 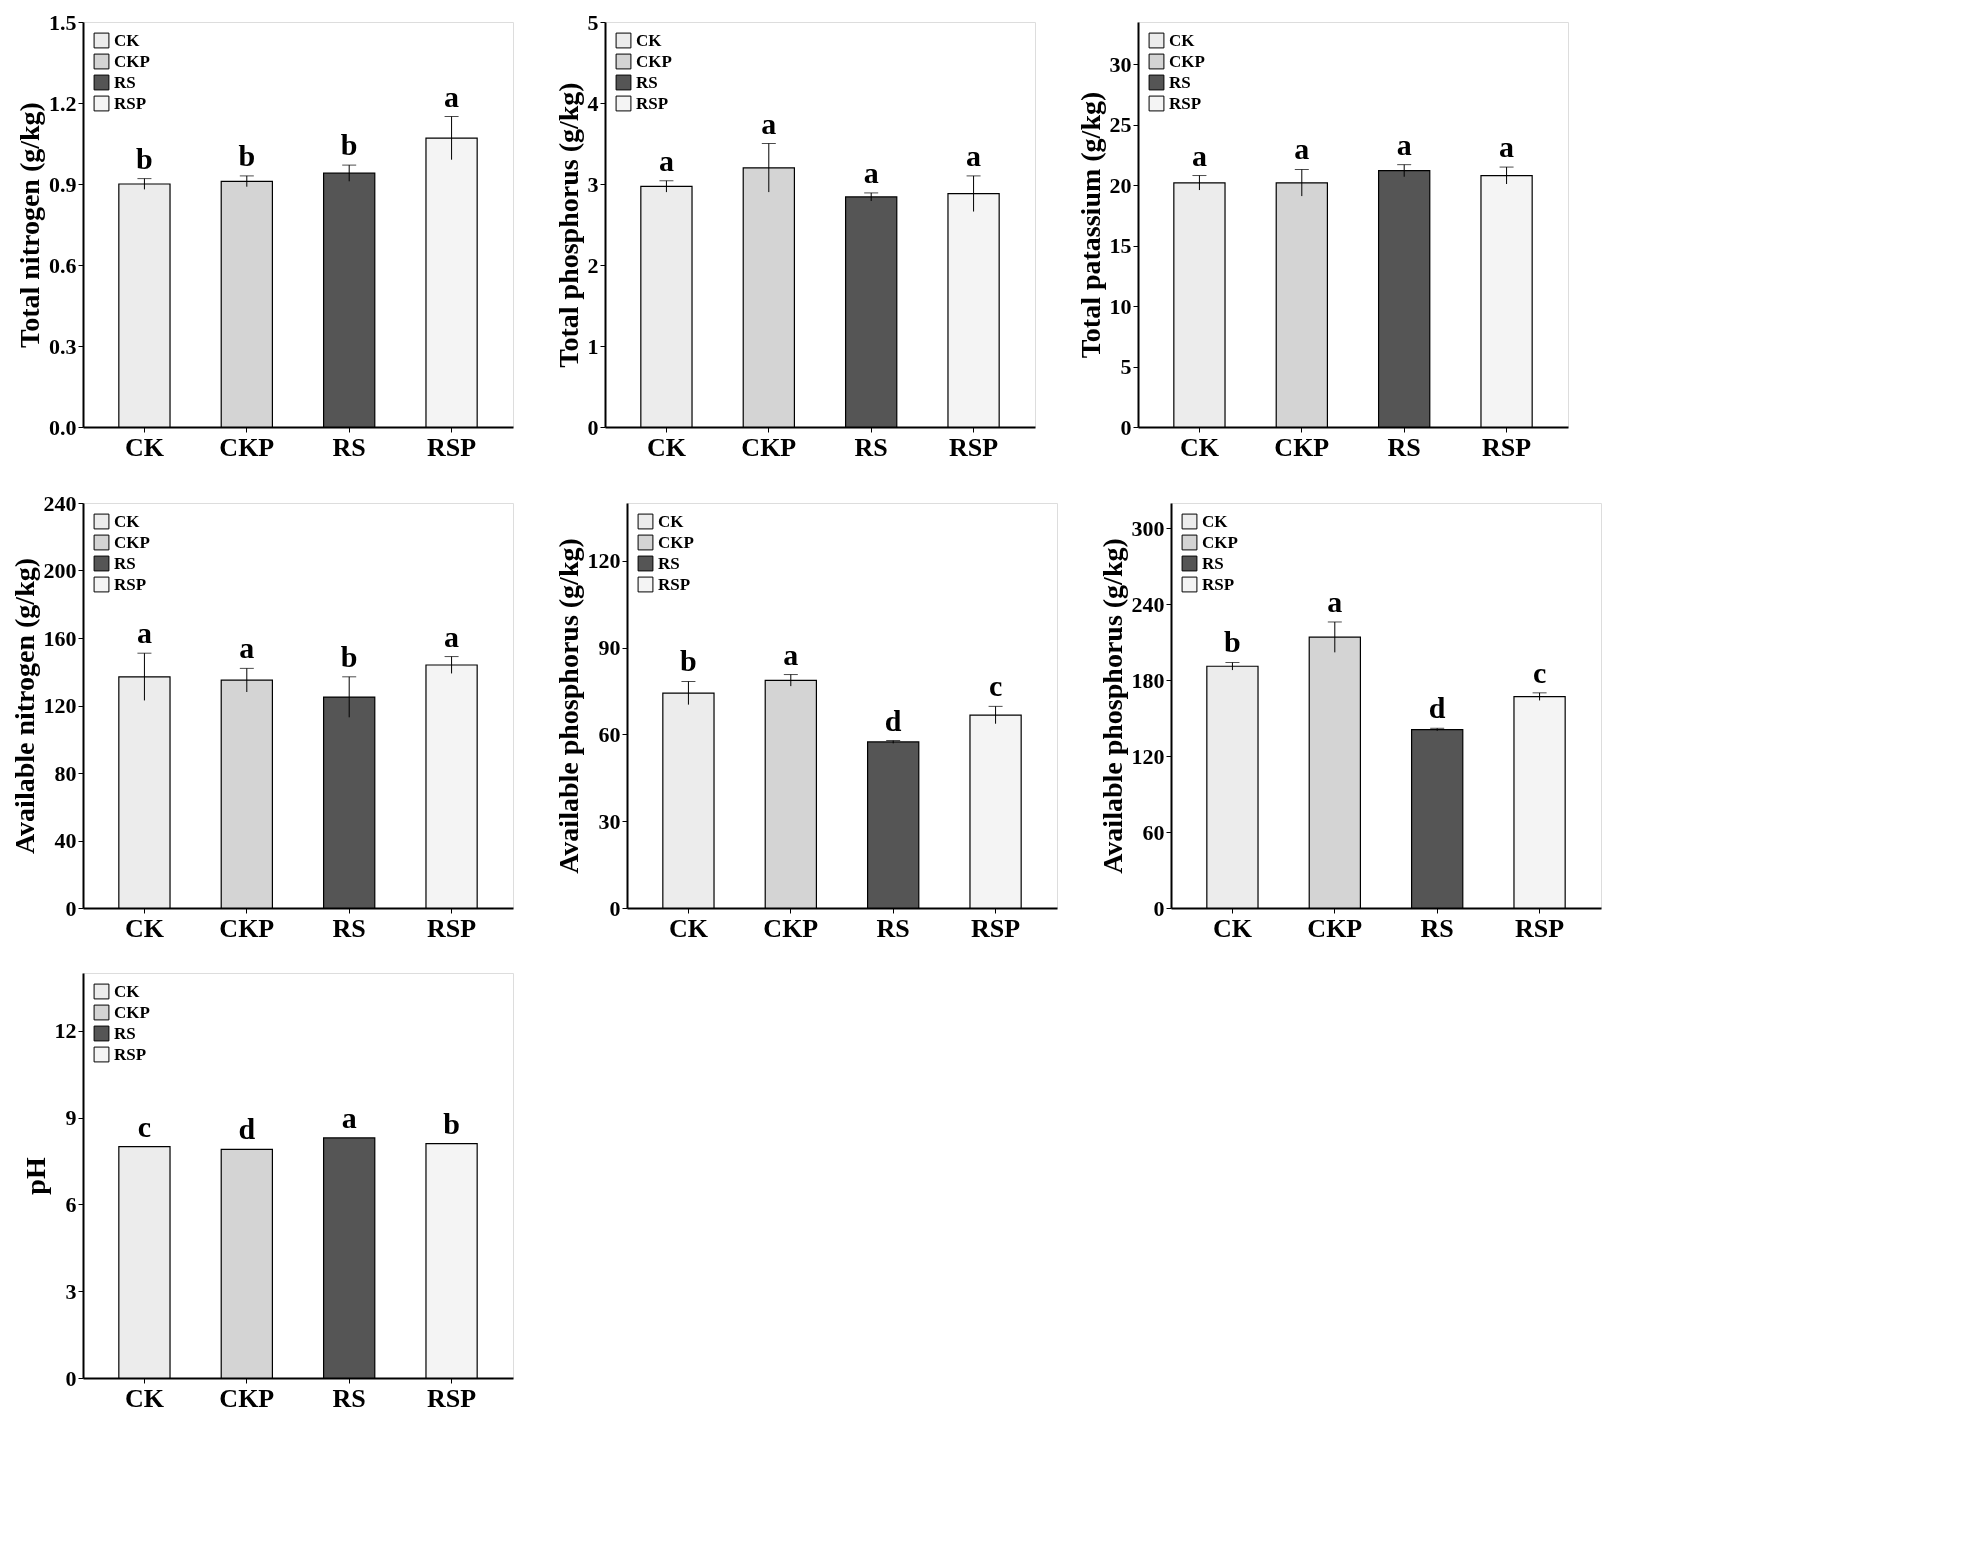 What do you see at coordinates (1120, 185) in the screenshot?
I see `y-tick-label: 20` at bounding box center [1120, 185].